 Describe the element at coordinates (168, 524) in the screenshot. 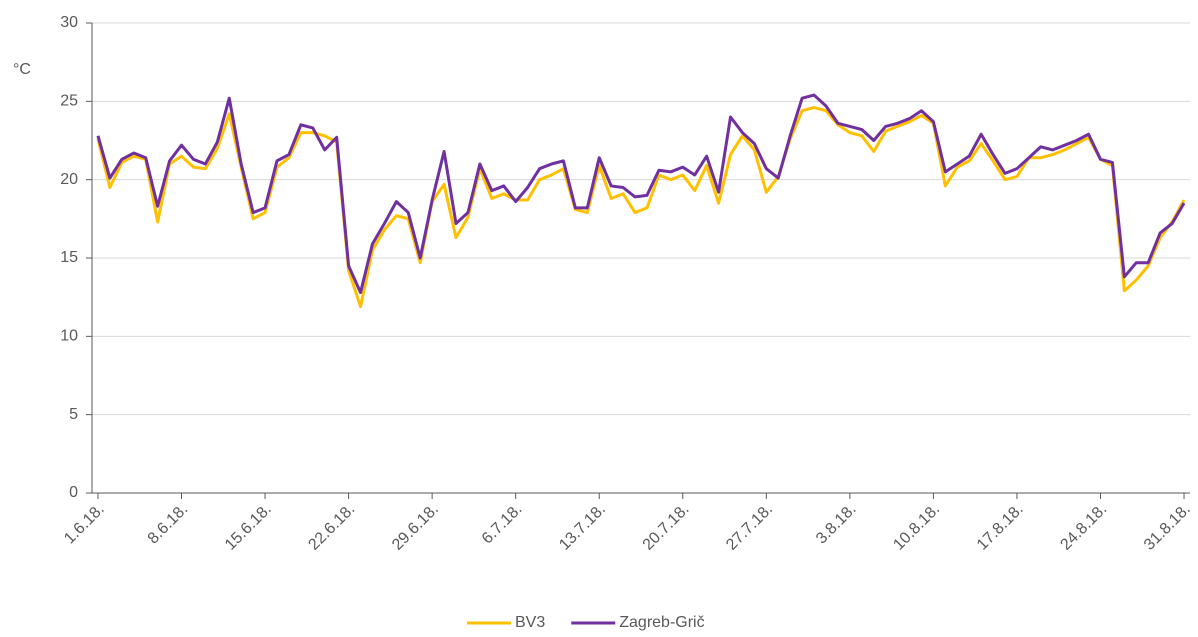

I see `x-tick-label: 8.6.18.` at that location.